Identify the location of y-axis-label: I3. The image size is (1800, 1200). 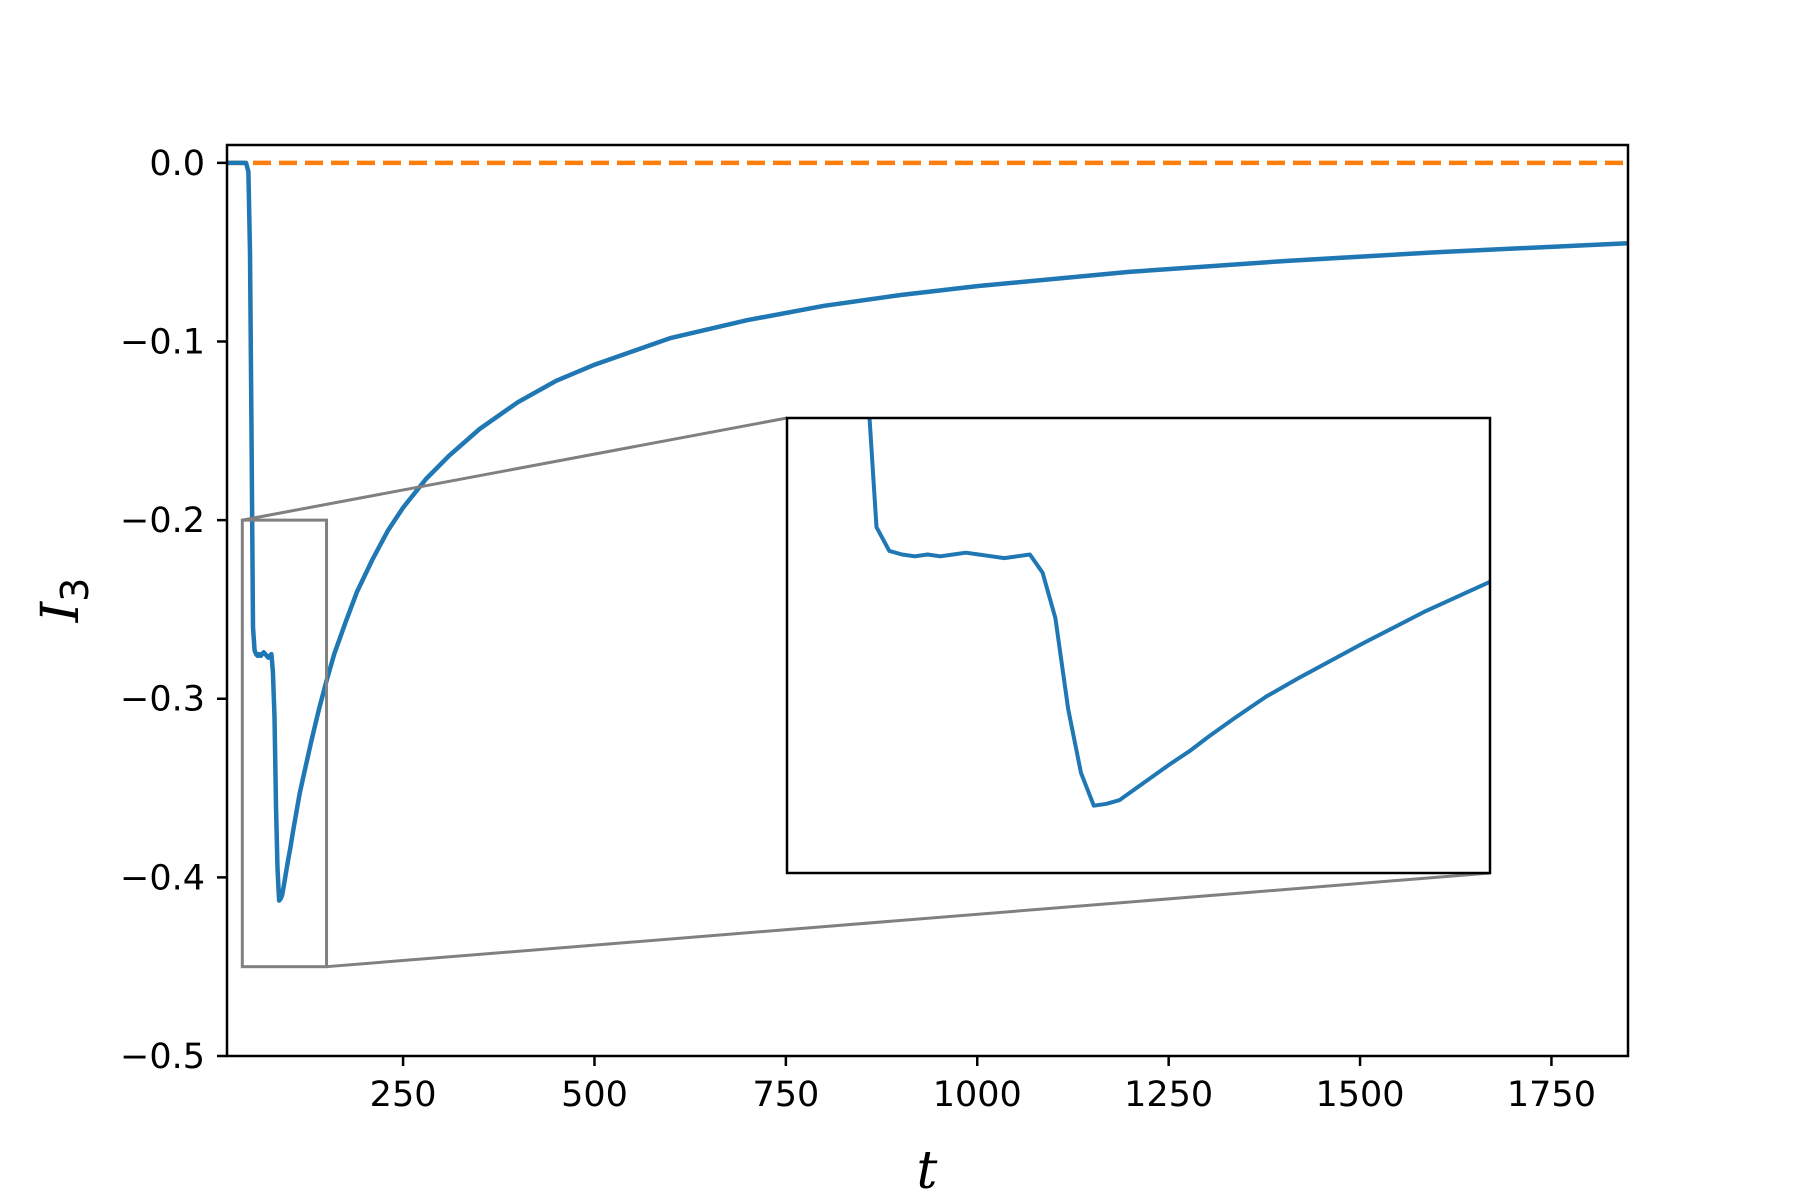
(64, 601).